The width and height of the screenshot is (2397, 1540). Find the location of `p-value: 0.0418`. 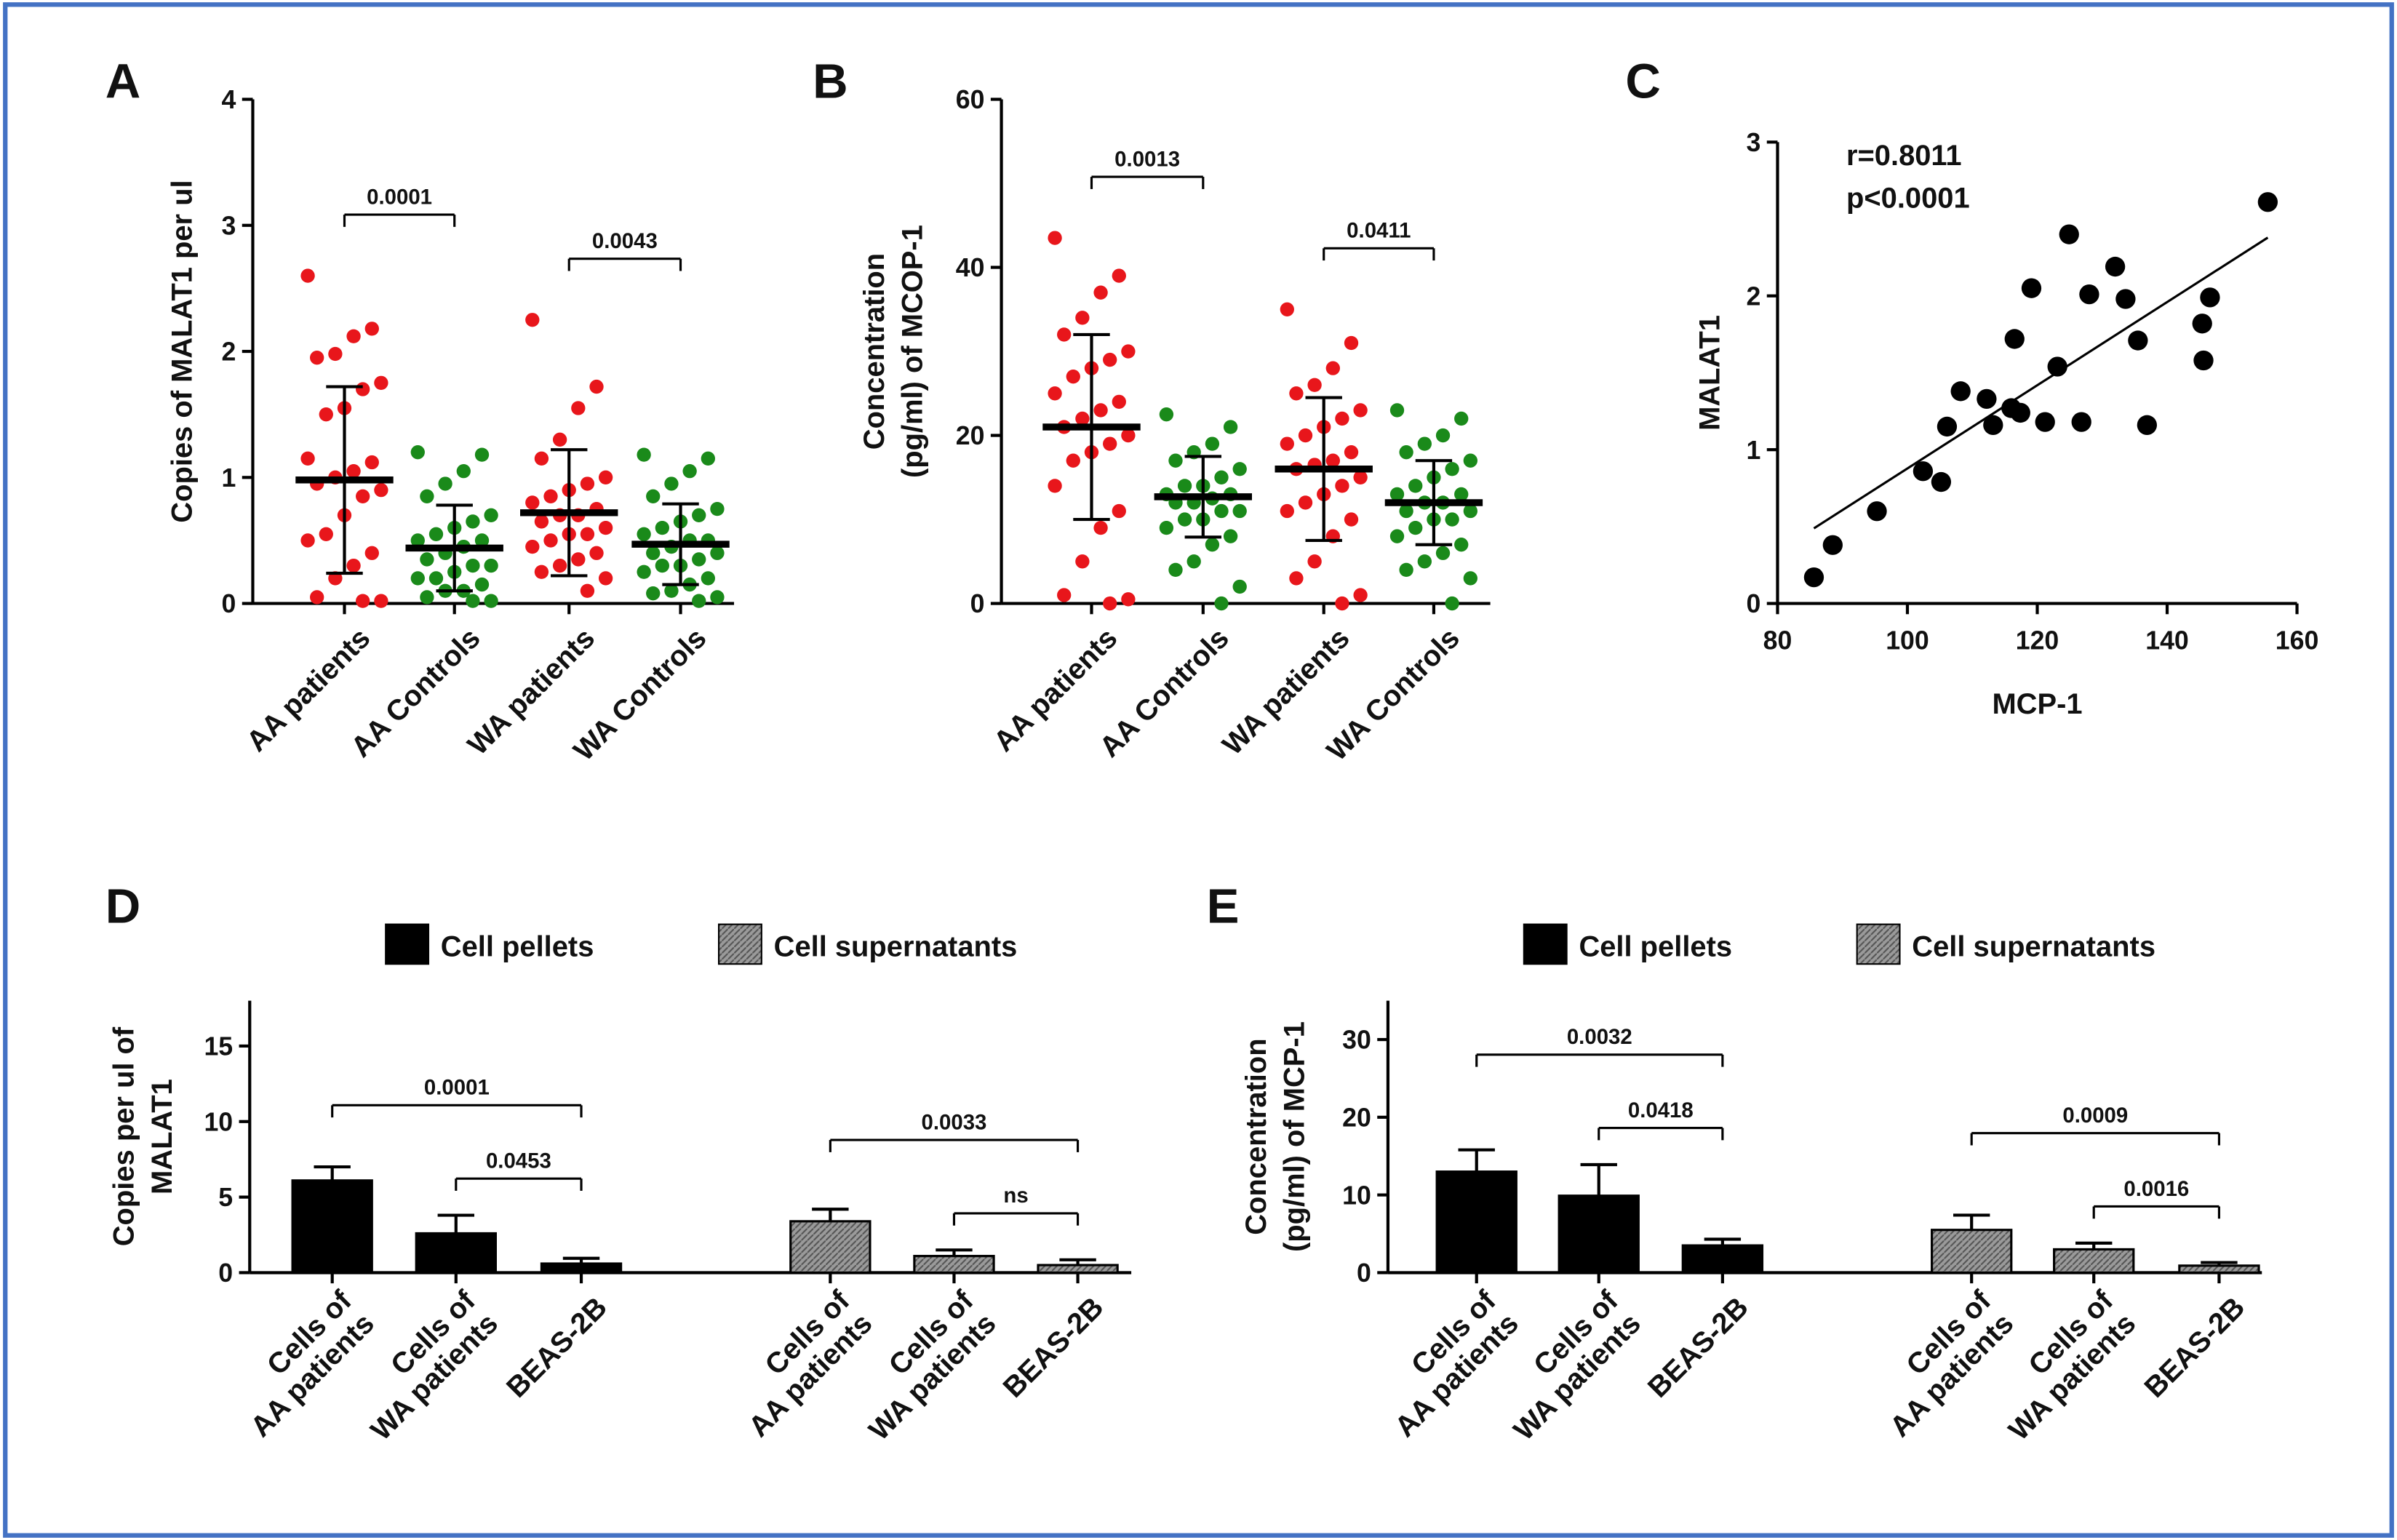

p-value: 0.0418 is located at coordinates (1661, 1110).